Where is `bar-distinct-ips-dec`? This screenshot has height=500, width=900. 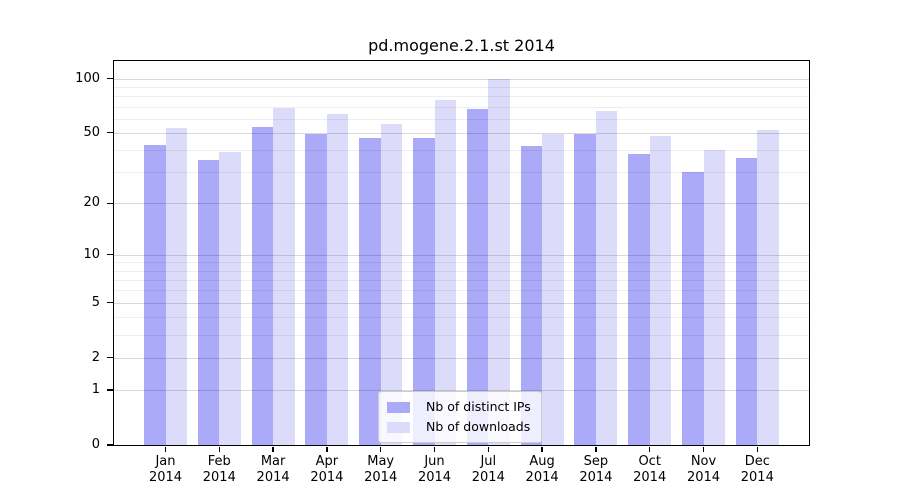
bar-distinct-ips-dec is located at coordinates (746, 301).